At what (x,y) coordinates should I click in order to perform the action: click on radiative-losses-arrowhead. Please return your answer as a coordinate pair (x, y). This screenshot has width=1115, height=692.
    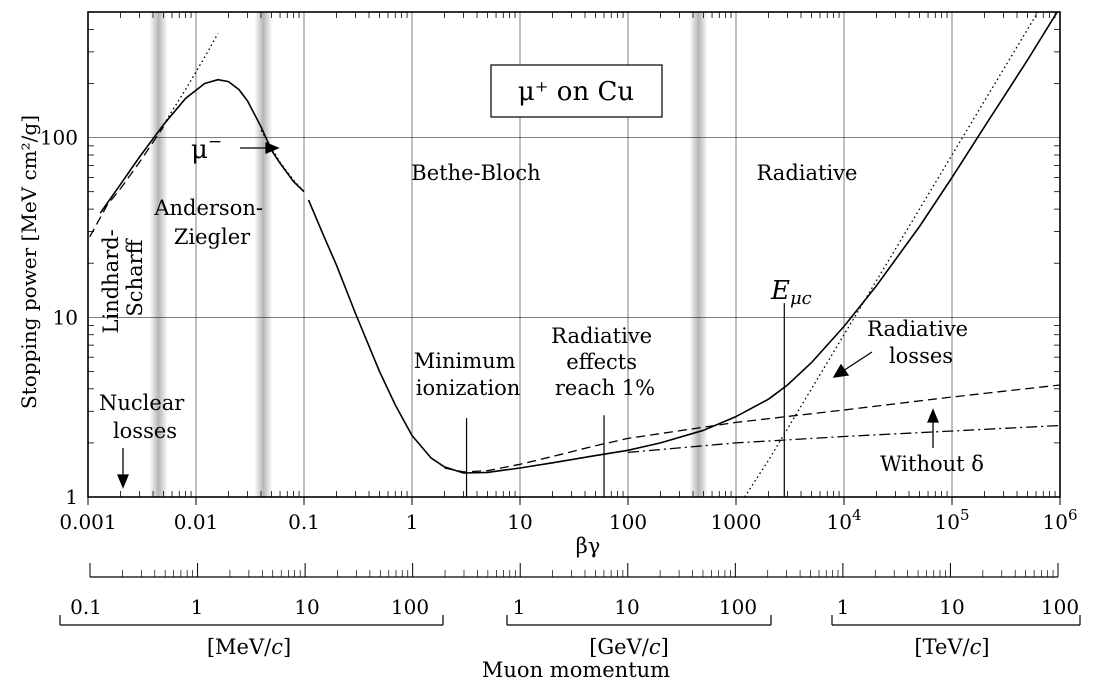
    Looking at the image, I should click on (841, 370).